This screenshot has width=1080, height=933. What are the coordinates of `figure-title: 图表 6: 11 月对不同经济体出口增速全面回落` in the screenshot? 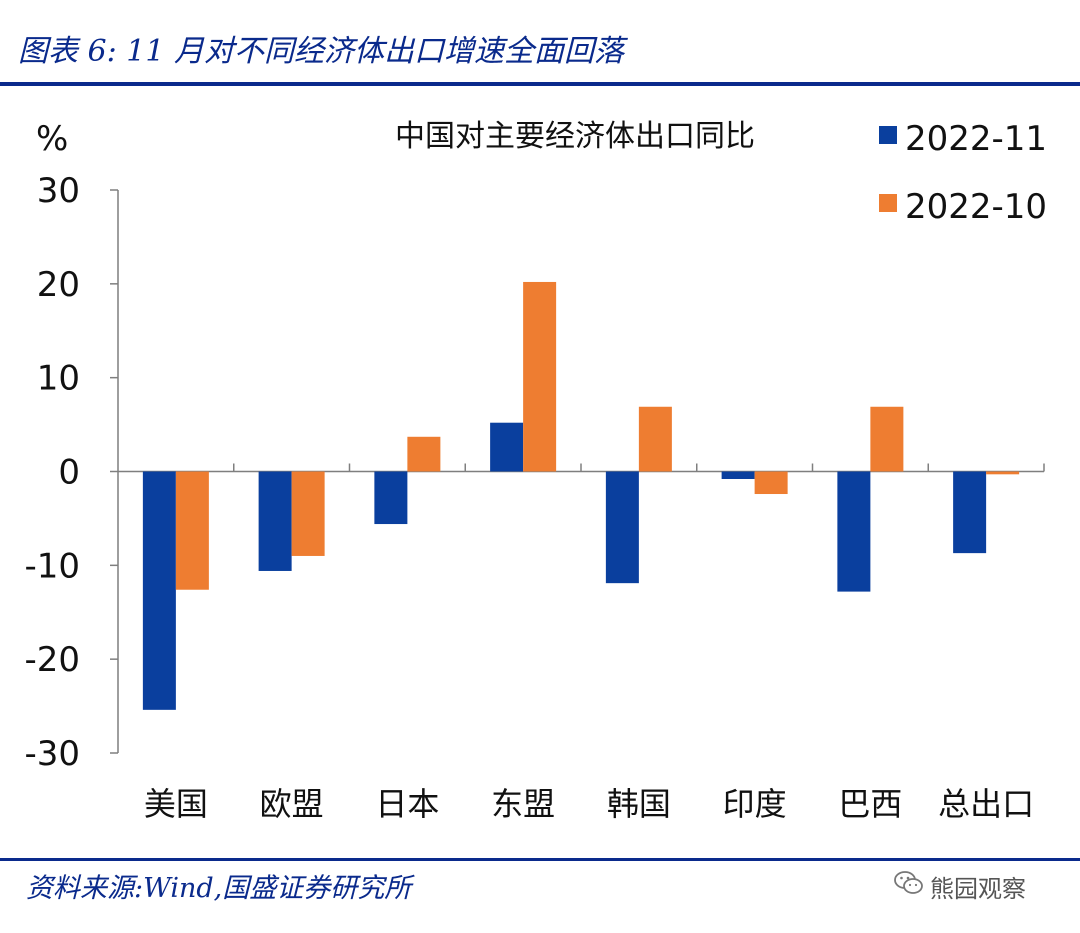 It's located at (321, 51).